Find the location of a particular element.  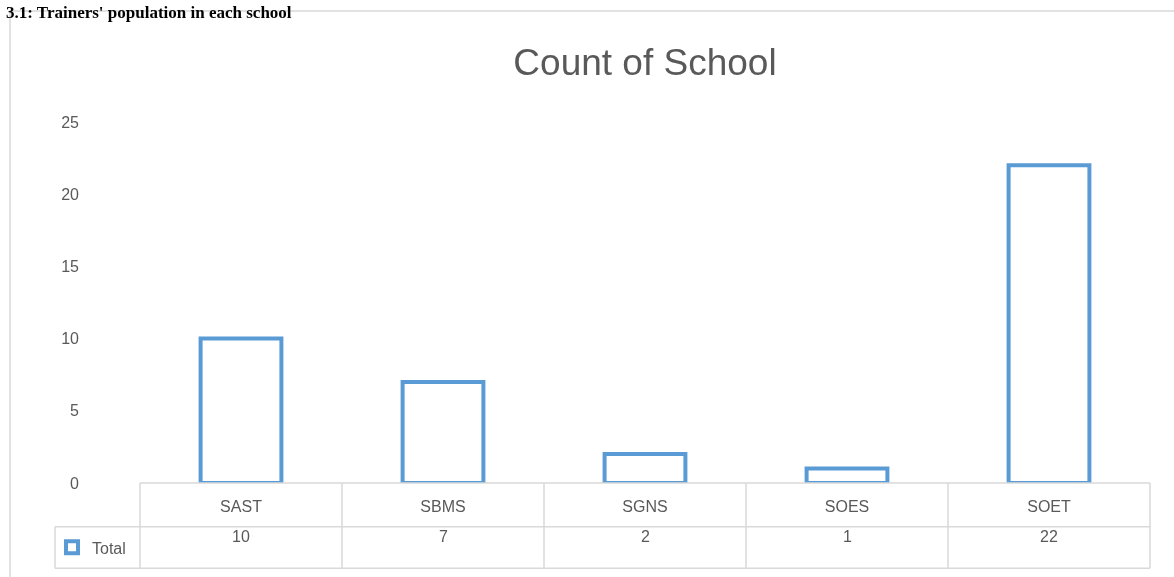

y-tick-label: 10 is located at coordinates (70, 339).